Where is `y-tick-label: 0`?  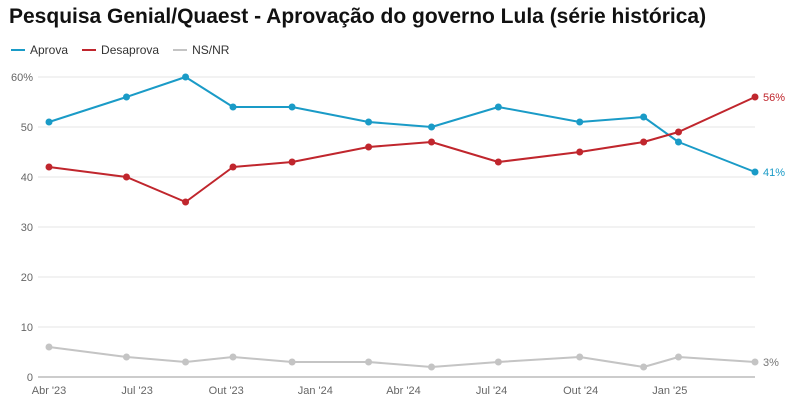 y-tick-label: 0 is located at coordinates (30, 378).